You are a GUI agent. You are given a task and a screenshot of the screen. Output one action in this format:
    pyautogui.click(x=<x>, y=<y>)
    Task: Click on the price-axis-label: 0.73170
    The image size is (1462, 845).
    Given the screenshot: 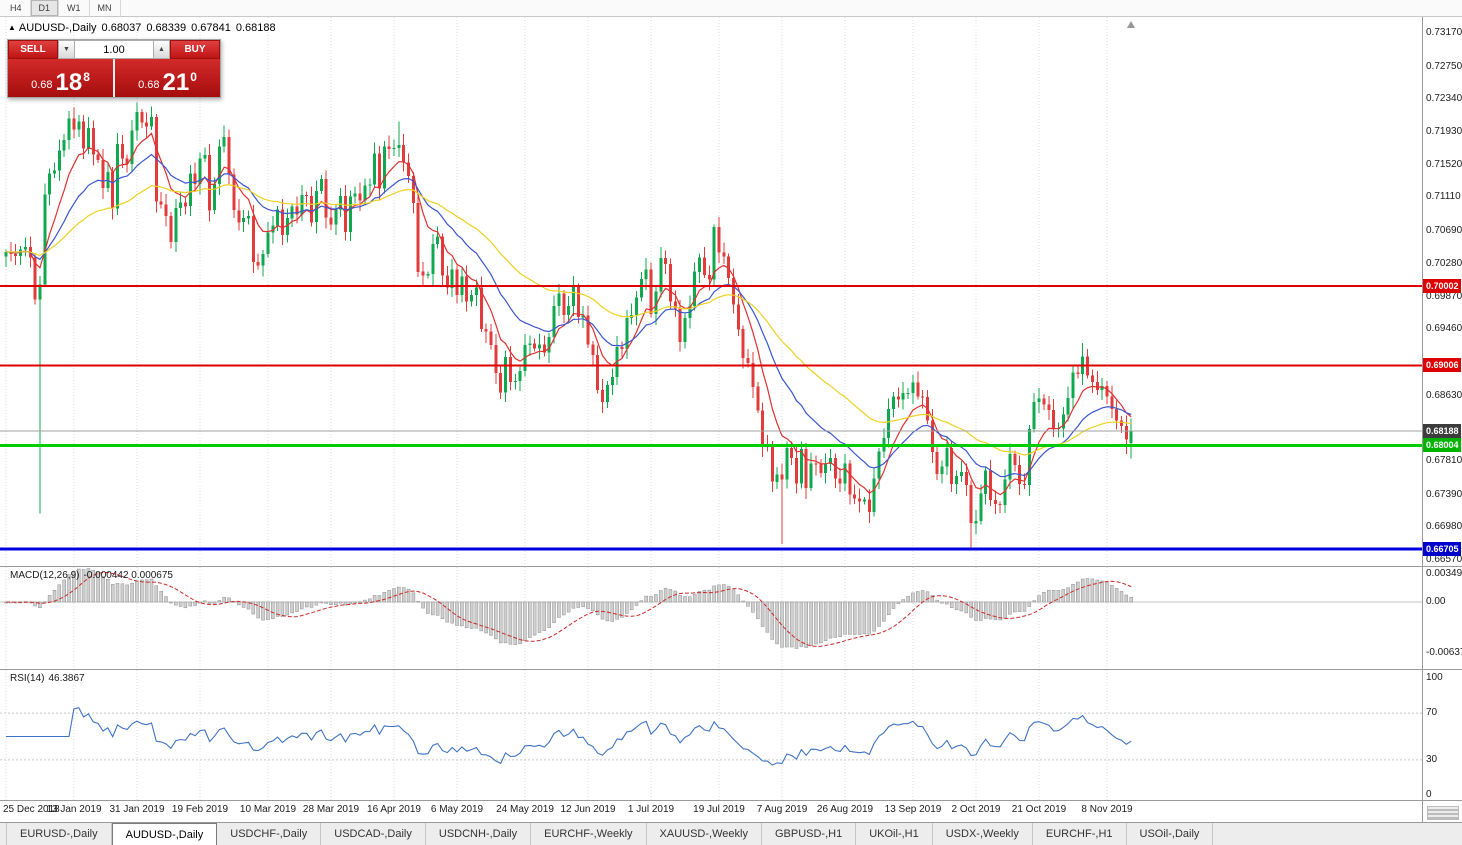 What is the action you would take?
    pyautogui.click(x=1444, y=32)
    